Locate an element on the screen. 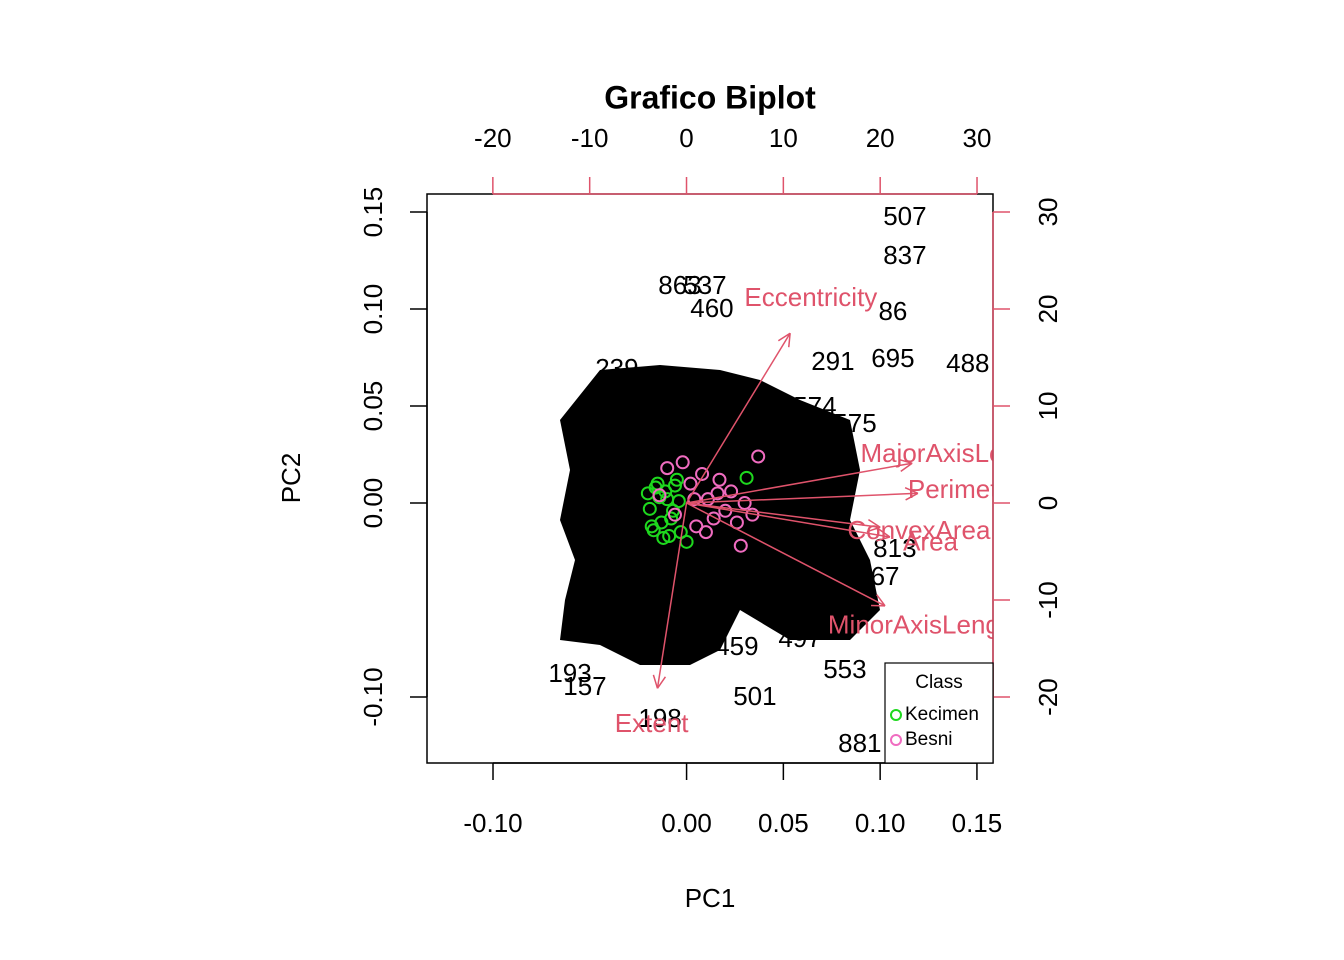 The width and height of the screenshot is (1344, 960). observation-label: 553 is located at coordinates (844, 669).